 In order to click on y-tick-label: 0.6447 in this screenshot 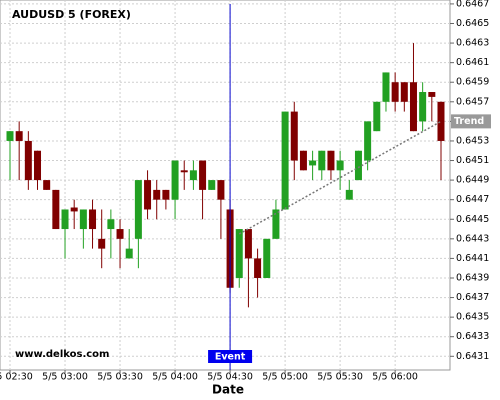, I will do `click(472, 199)`.